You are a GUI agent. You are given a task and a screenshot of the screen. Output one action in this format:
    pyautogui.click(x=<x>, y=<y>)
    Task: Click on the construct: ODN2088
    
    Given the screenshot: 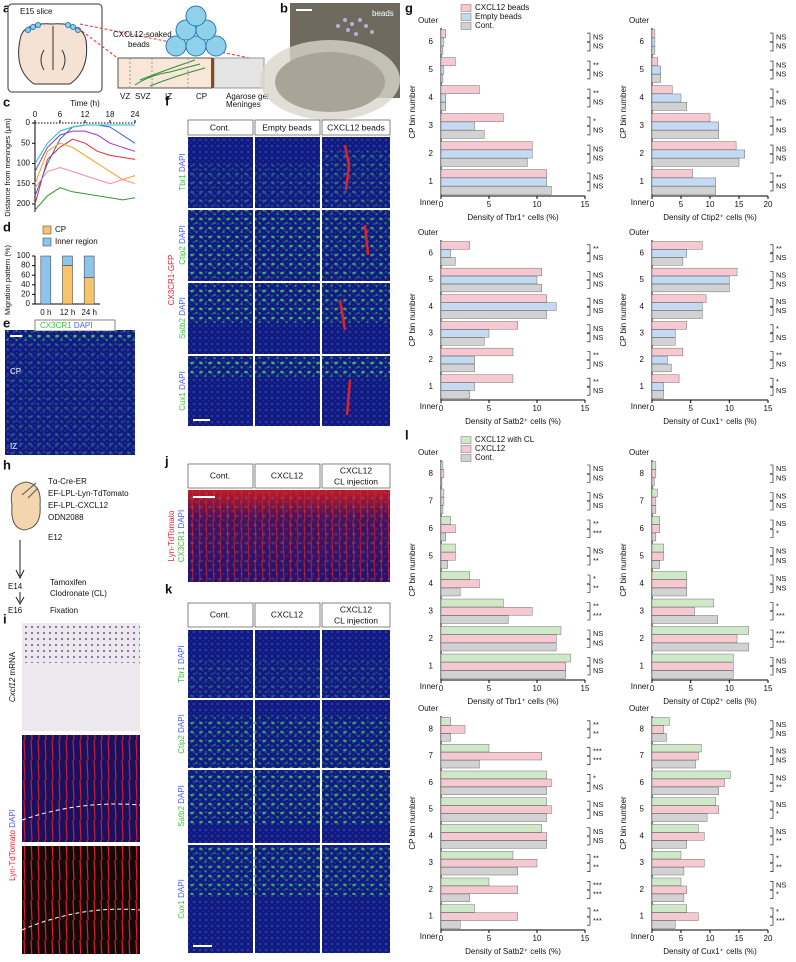 What is the action you would take?
    pyautogui.click(x=66, y=517)
    